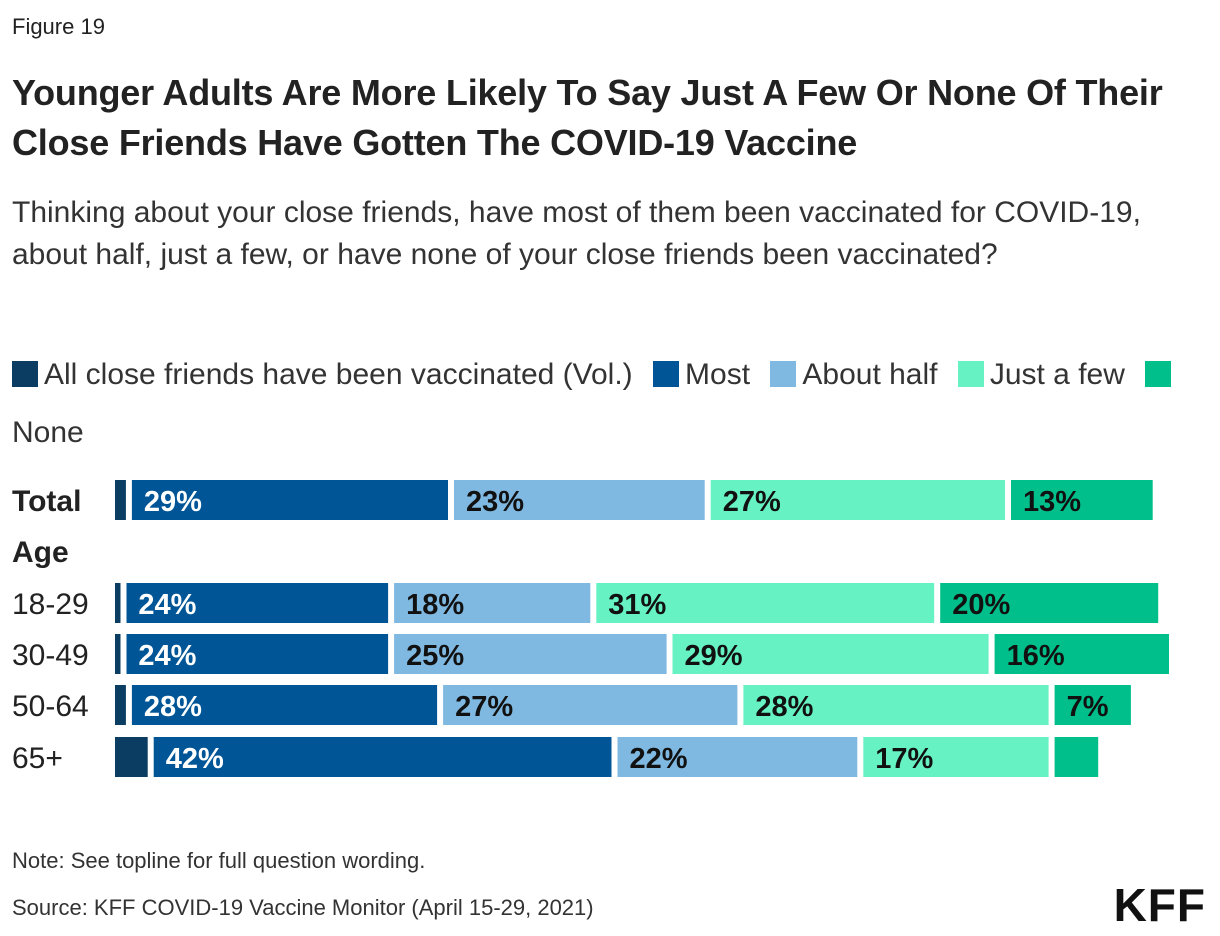 The width and height of the screenshot is (1220, 936). I want to click on bar-50-64-none, so click(1092, 705).